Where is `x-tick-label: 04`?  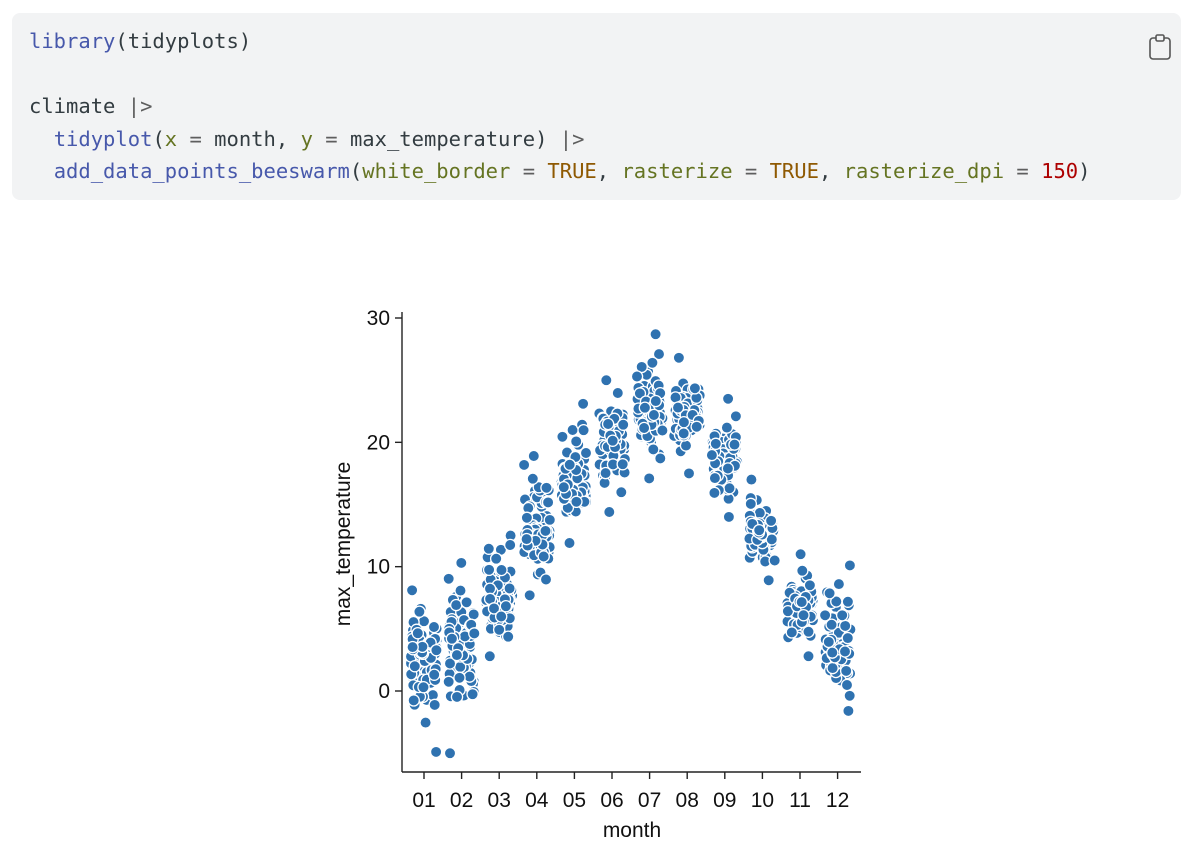
x-tick-label: 04 is located at coordinates (537, 800).